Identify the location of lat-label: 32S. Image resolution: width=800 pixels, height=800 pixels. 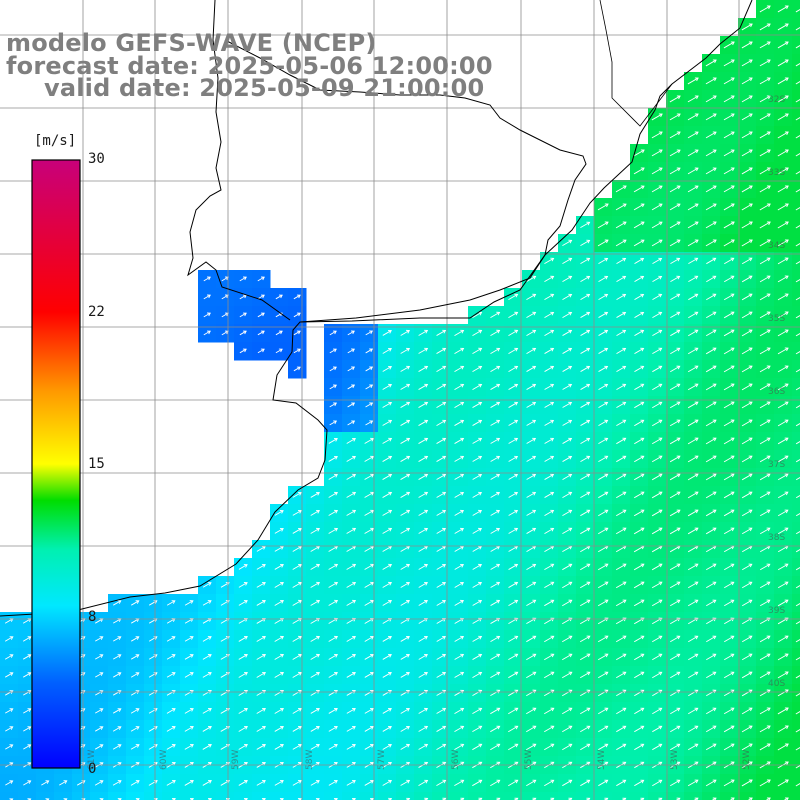
(776, 100).